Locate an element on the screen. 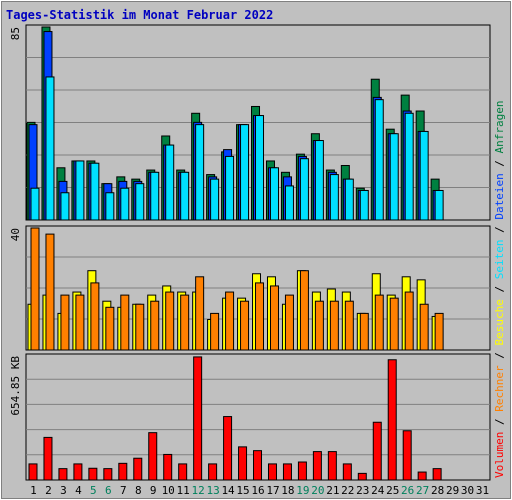 Image resolution: width=512 pixels, height=500 pixels. x-label-day-15: 15 is located at coordinates (242, 490).